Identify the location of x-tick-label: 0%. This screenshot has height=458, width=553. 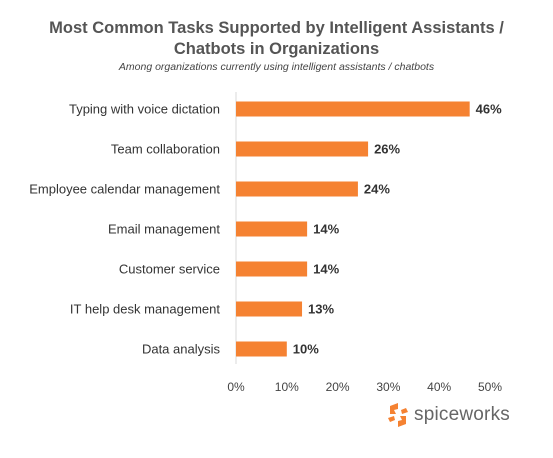
(236, 387).